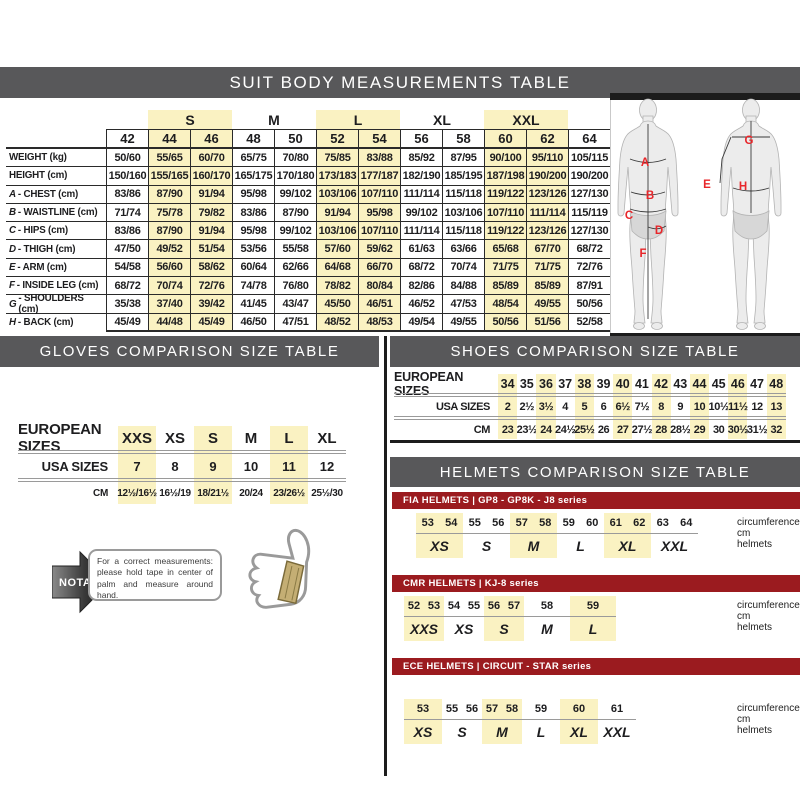 The image size is (800, 800). I want to click on suit-value-cell: 46/50, so click(253, 322).